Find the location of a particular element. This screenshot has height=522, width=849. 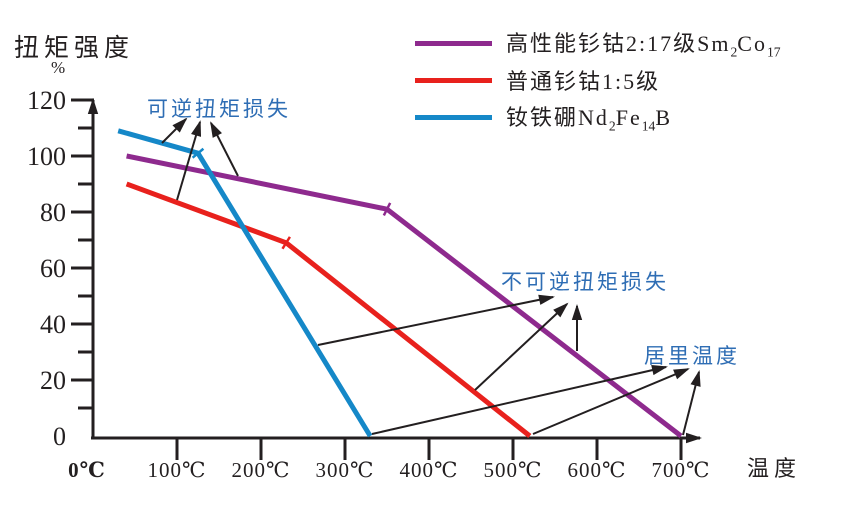

annotation-label-reversible-loss: 可逆扭矩损失 is located at coordinates (219, 109).